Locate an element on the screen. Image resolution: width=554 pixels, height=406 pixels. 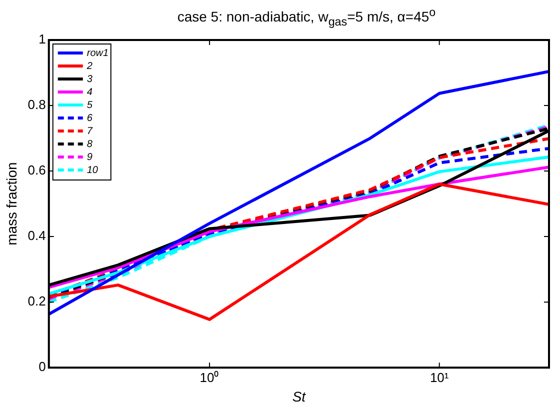
legend-label: 7 is located at coordinates (89, 131).